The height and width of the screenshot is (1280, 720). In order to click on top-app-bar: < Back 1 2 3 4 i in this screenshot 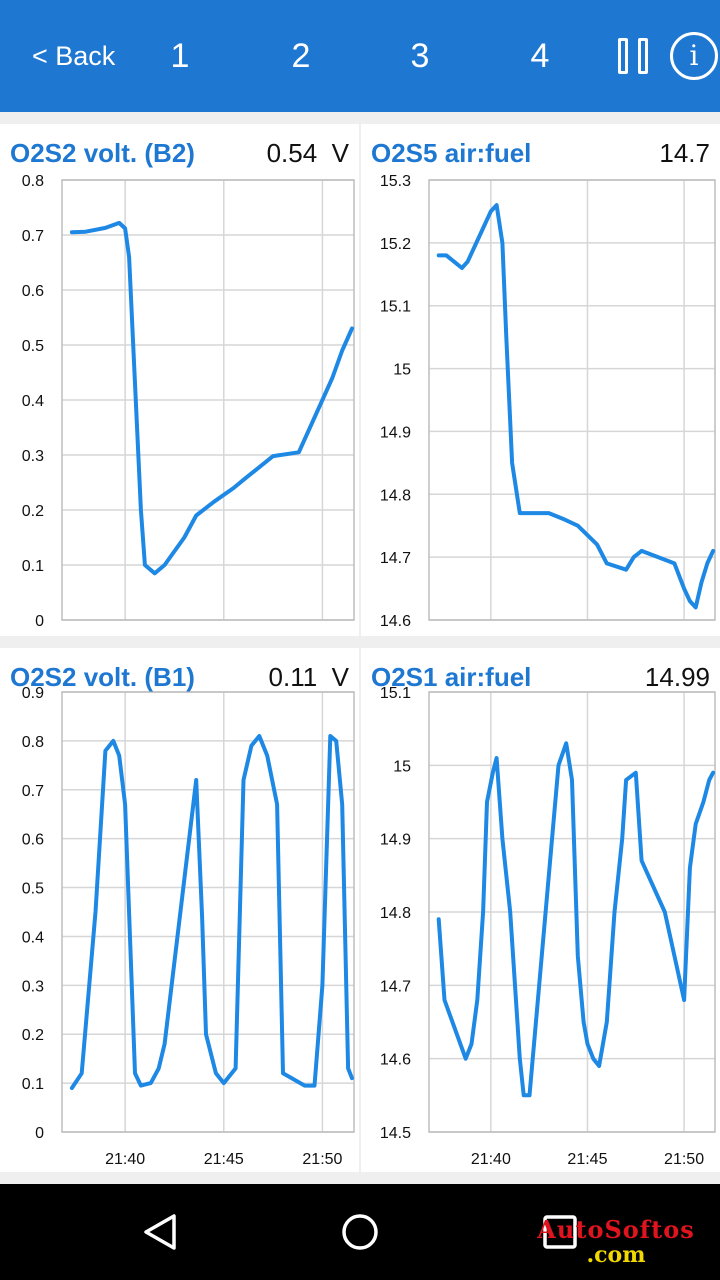, I will do `click(360, 56)`.